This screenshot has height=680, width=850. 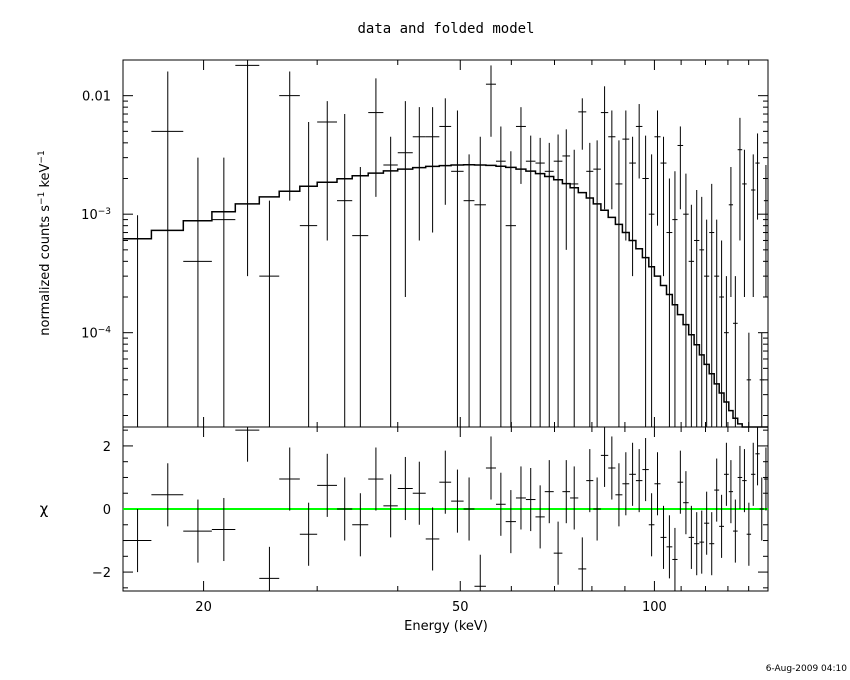 What do you see at coordinates (107, 510) in the screenshot?
I see `residual-y-tick-label: 0` at bounding box center [107, 510].